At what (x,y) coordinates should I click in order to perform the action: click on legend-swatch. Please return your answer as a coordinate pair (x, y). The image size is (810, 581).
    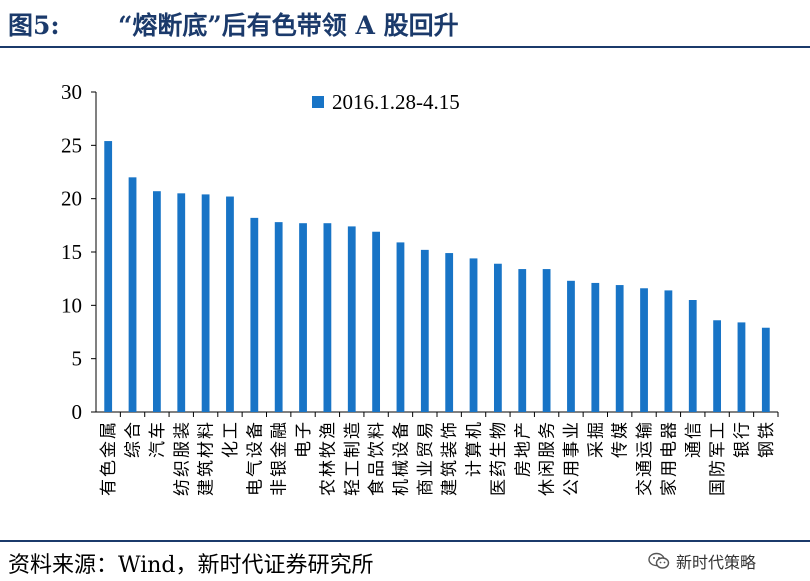
    Looking at the image, I should click on (318, 102).